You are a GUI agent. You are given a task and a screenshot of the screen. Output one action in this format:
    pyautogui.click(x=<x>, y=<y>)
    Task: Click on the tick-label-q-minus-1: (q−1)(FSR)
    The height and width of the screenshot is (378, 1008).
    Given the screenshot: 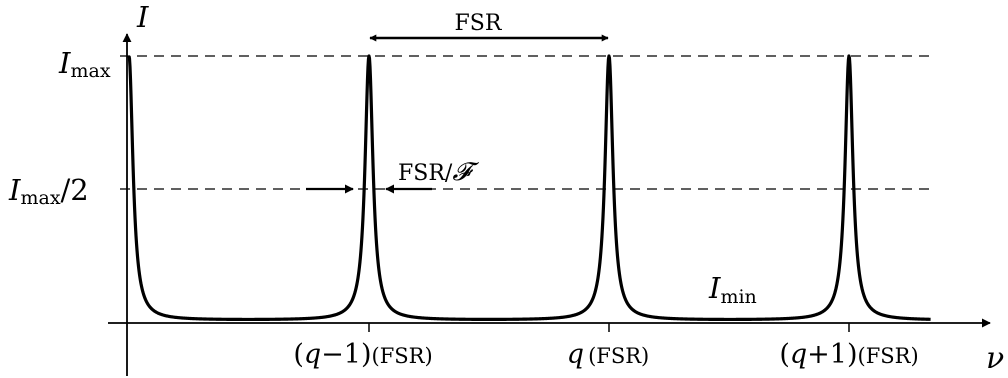 What is the action you would take?
    pyautogui.click(x=362, y=354)
    